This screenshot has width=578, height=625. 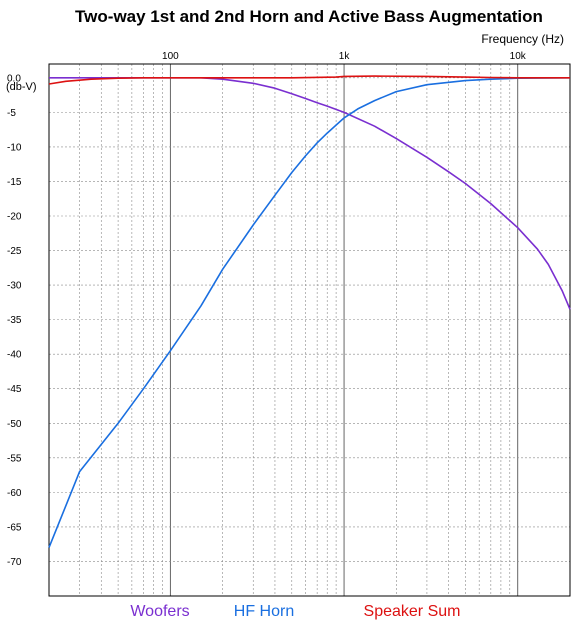 I want to click on y-tick-label: -20, so click(x=14, y=217).